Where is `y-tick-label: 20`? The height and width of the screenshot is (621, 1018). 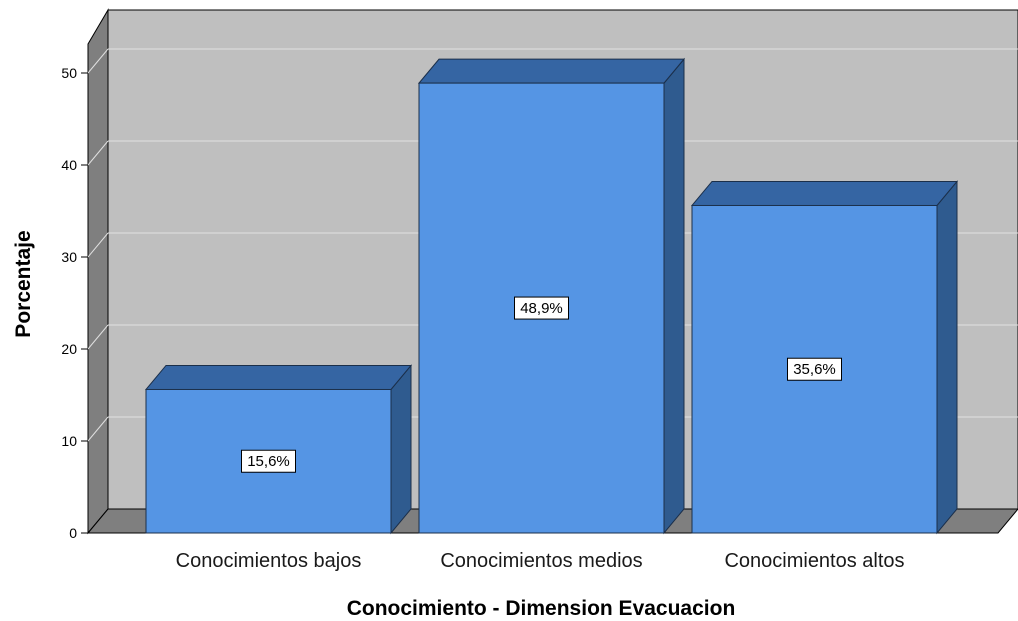
y-tick-label: 20 is located at coordinates (69, 349).